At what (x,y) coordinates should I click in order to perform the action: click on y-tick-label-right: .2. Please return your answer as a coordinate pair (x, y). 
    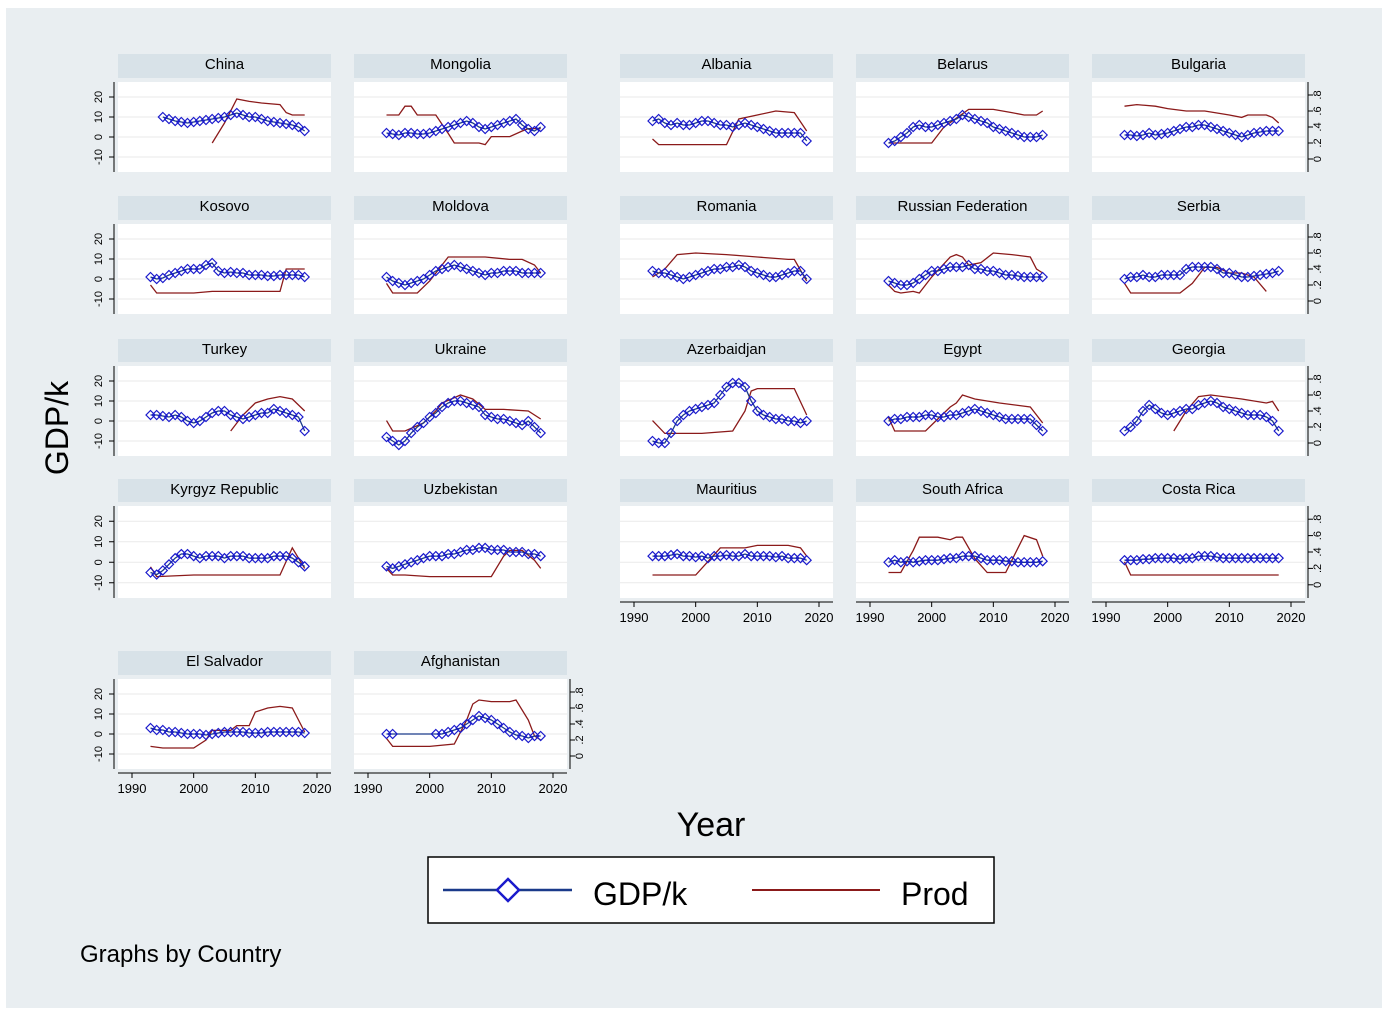
    Looking at the image, I should click on (1318, 426).